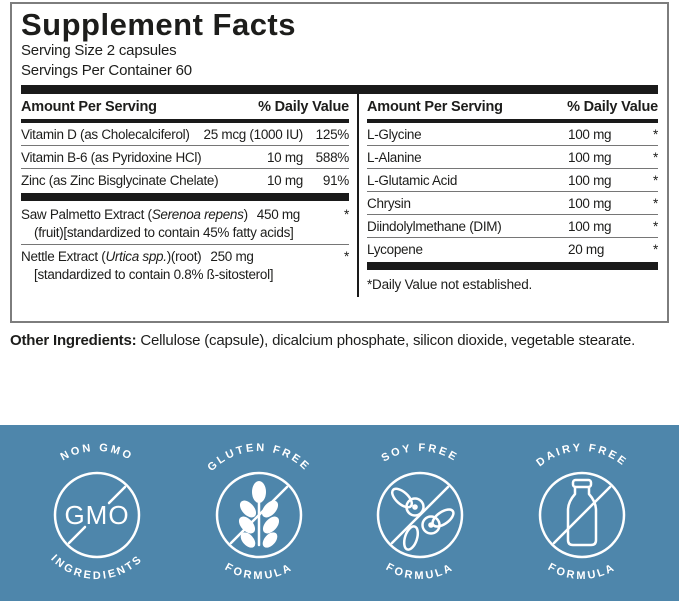 This screenshot has width=679, height=601. I want to click on nutrient-name: L-Alanine, so click(394, 157).